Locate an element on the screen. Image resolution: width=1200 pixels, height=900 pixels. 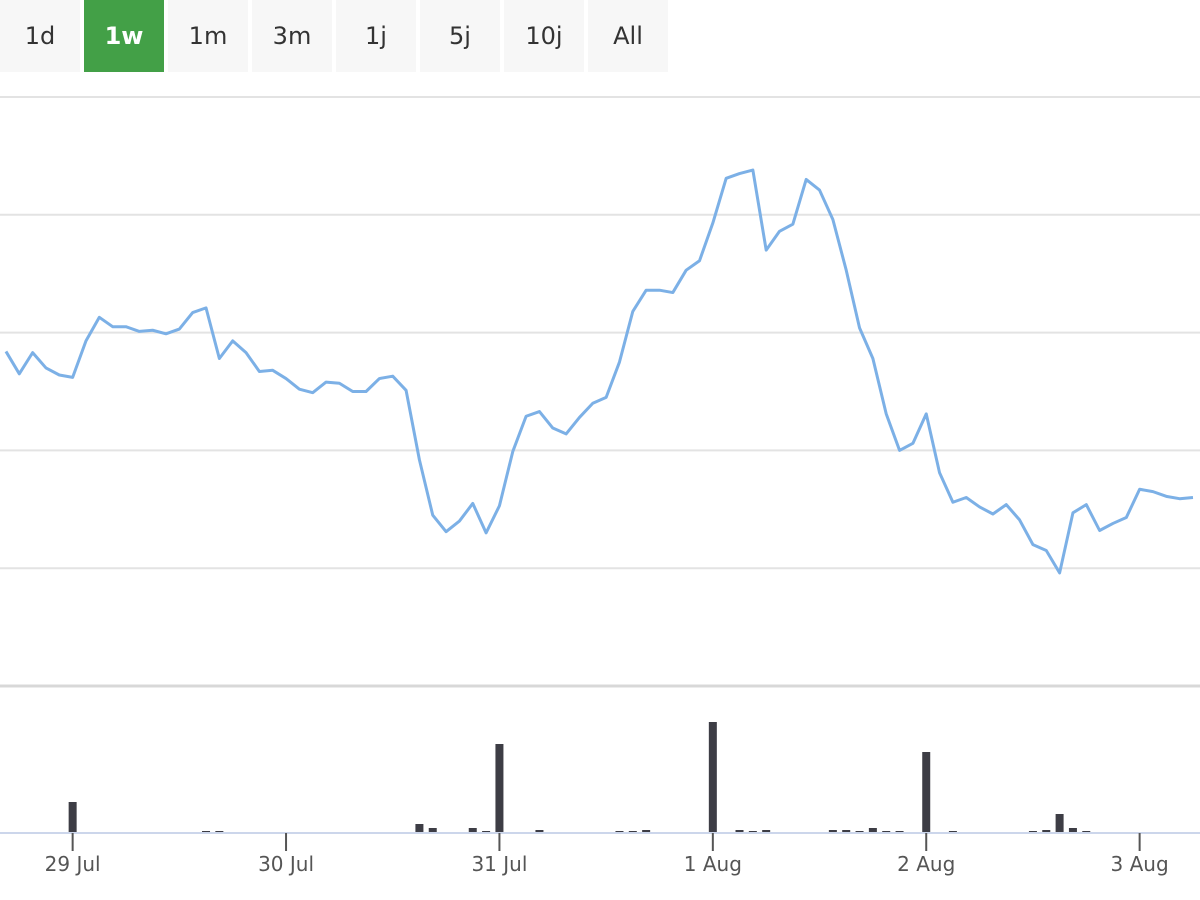
x-tick-label: 2 Aug is located at coordinates (926, 864).